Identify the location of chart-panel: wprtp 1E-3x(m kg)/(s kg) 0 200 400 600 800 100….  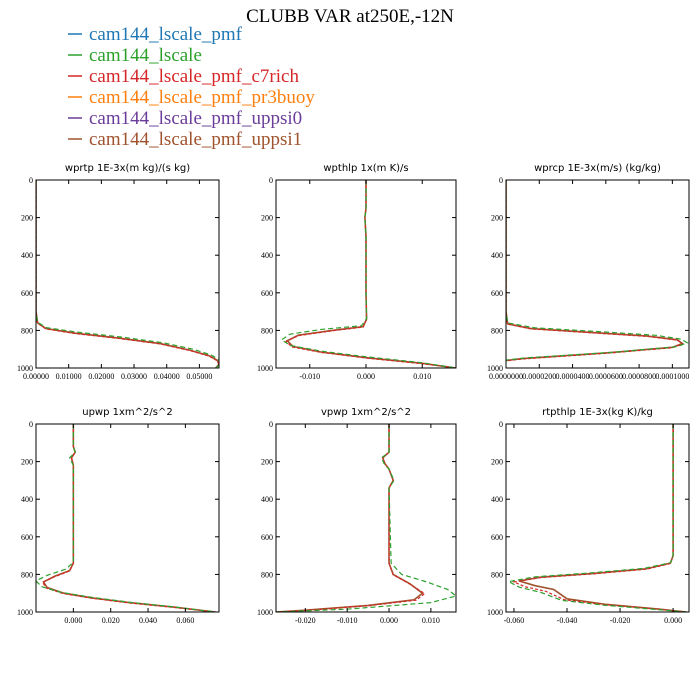
(118, 272).